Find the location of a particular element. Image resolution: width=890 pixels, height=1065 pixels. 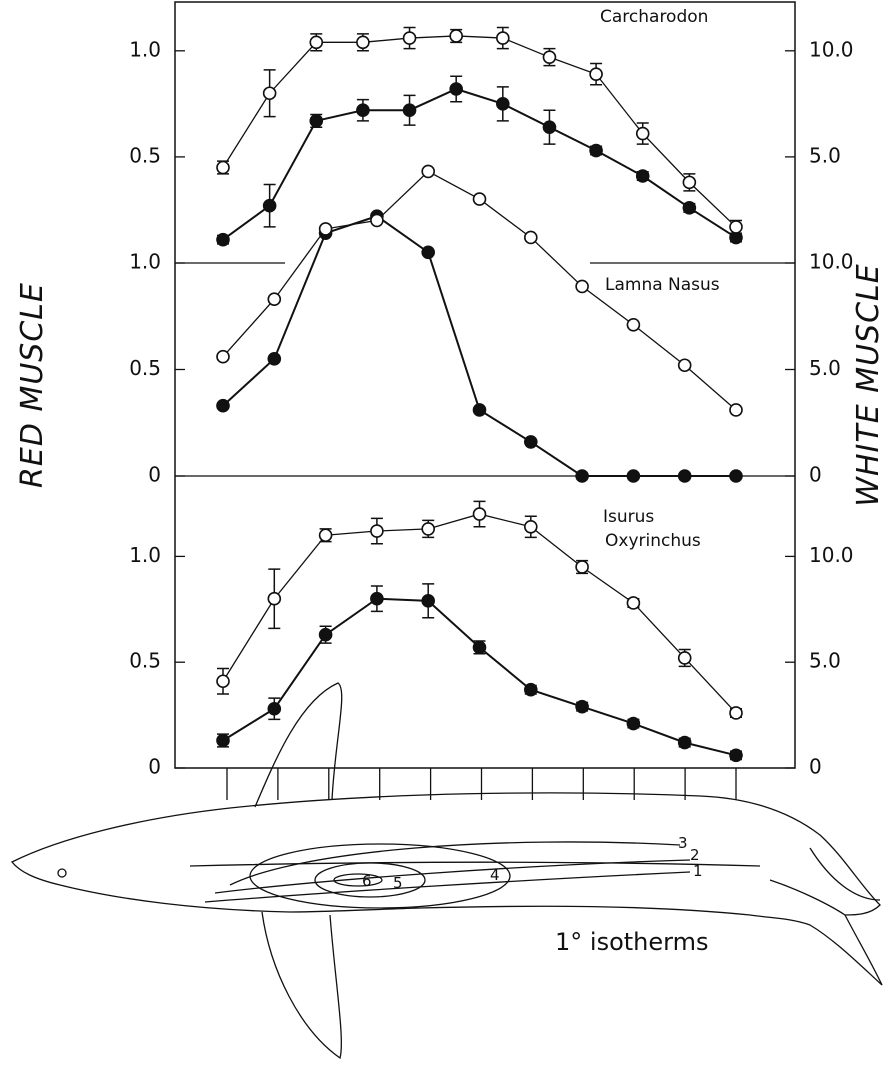

y-axis-label: RED MUSCLE is located at coordinates (32, 385).